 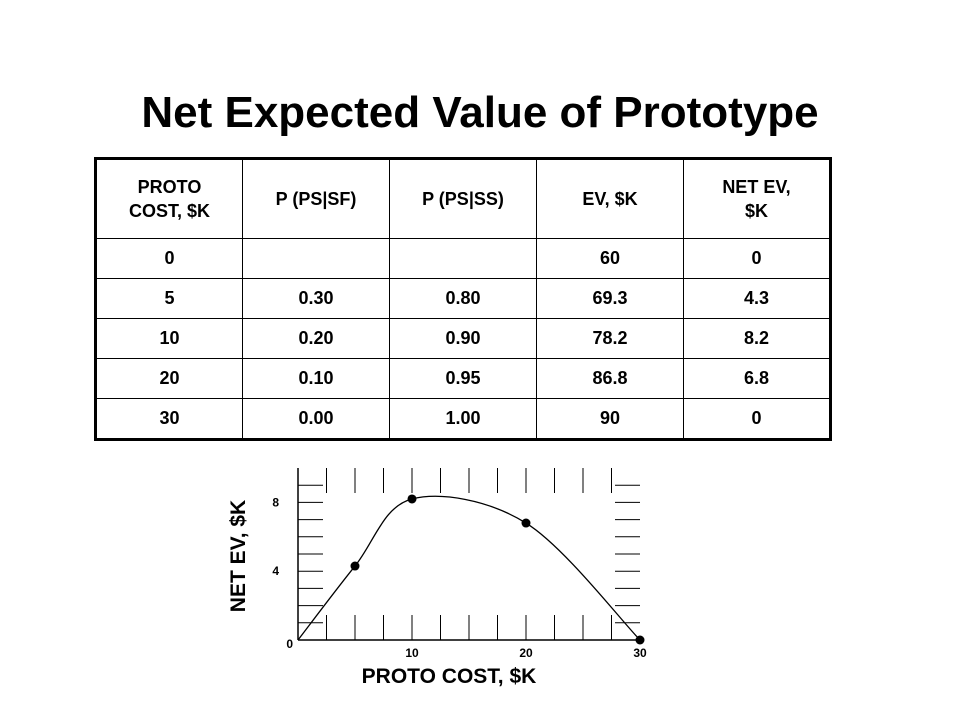 What do you see at coordinates (169, 258) in the screenshot?
I see `cell-proto-cost: 0` at bounding box center [169, 258].